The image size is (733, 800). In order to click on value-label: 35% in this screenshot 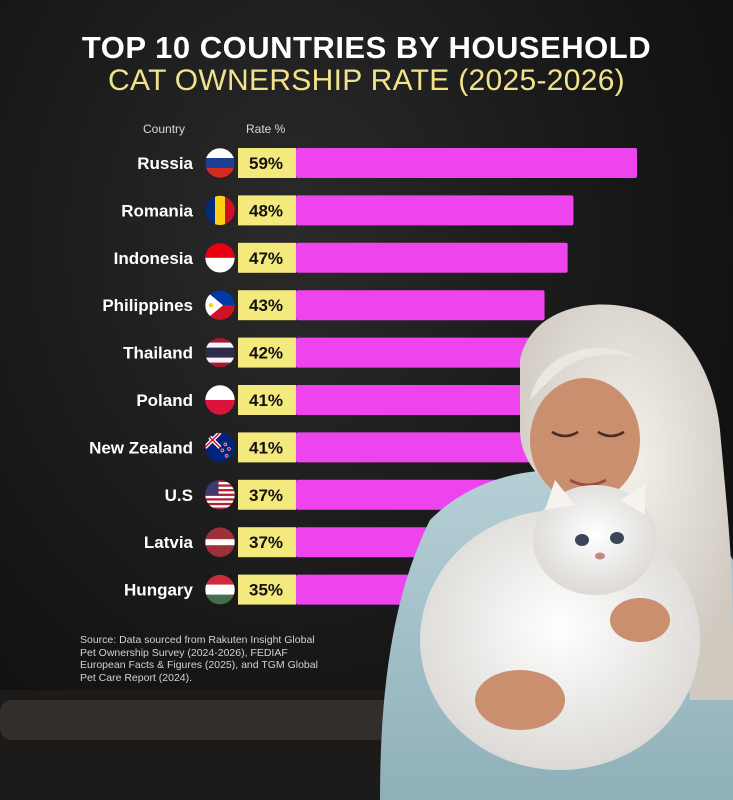, I will do `click(266, 590)`.